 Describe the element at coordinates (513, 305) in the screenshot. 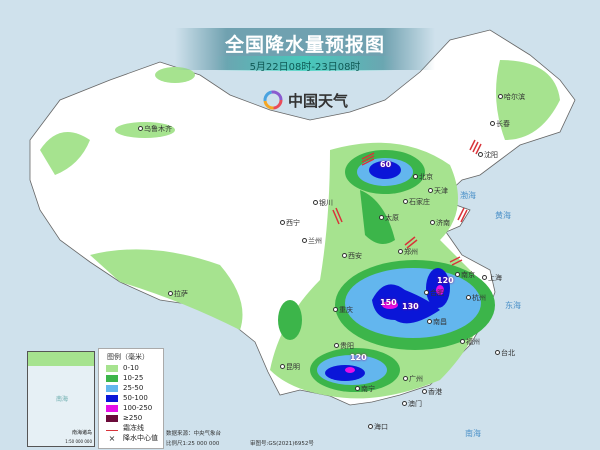

I see `sea-label: 东海` at that location.